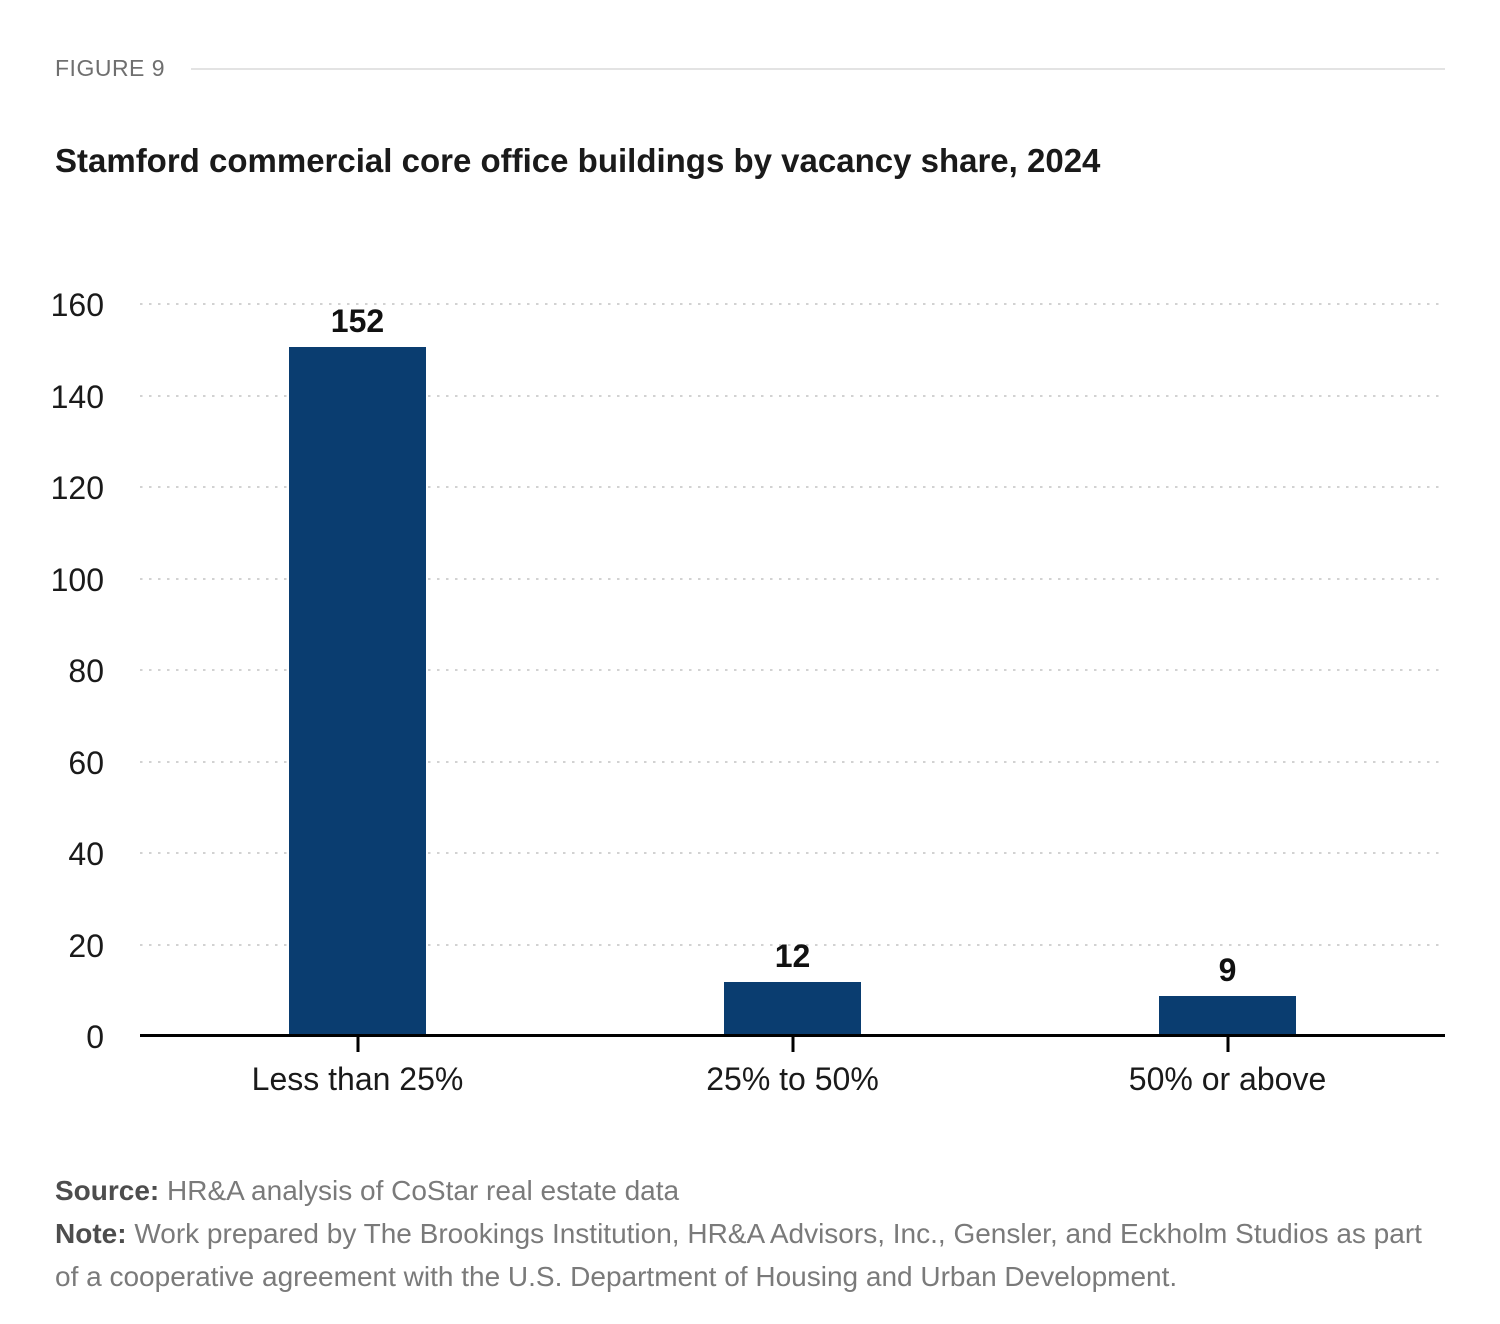 This screenshot has width=1500, height=1324. What do you see at coordinates (77, 579) in the screenshot?
I see `y-axis-tick-label: 100` at bounding box center [77, 579].